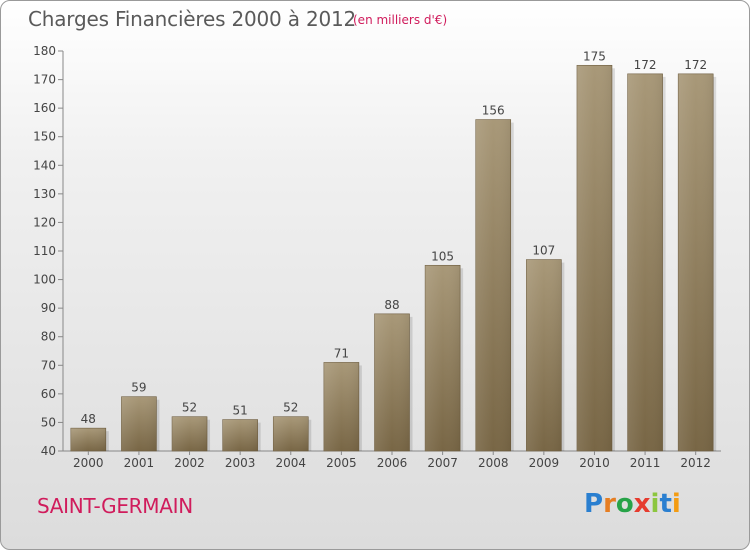 The image size is (750, 550). What do you see at coordinates (48, 422) in the screenshot?
I see `y-tick-label: 50` at bounding box center [48, 422].